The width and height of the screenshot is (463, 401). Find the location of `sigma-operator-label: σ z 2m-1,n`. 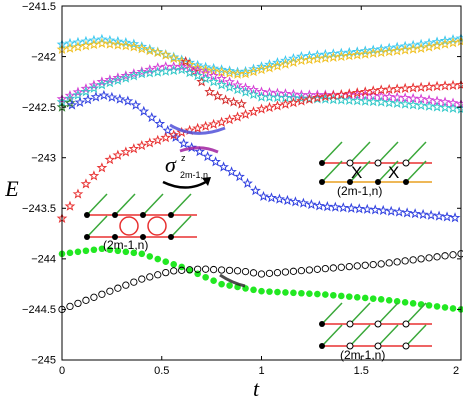

sigma-operator-label: σ z 2m-1,n is located at coordinates (186, 170).